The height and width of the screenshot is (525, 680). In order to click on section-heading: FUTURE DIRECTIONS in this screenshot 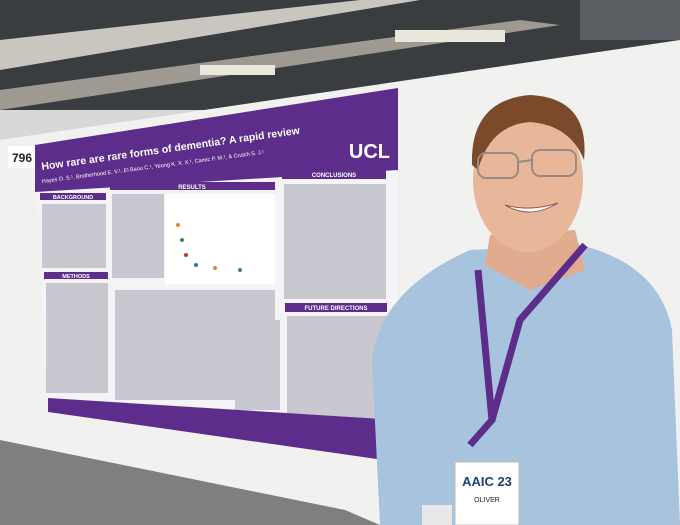, I will do `click(336, 309)`.